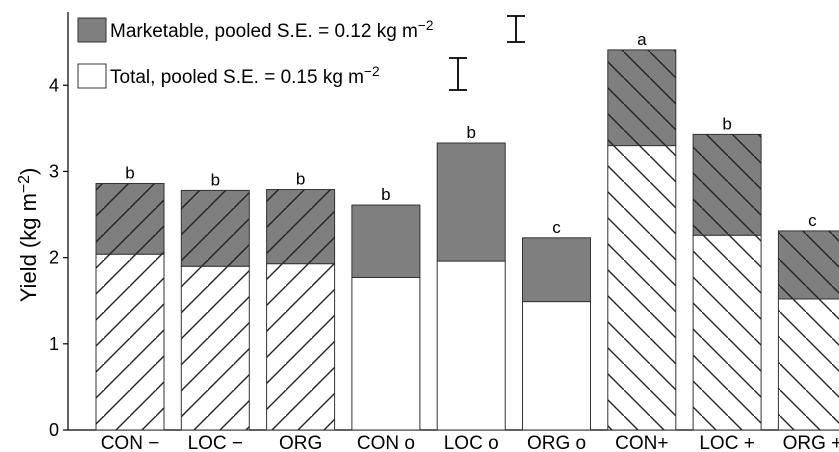  What do you see at coordinates (54, 344) in the screenshot?
I see `y-tick-label: 1` at bounding box center [54, 344].